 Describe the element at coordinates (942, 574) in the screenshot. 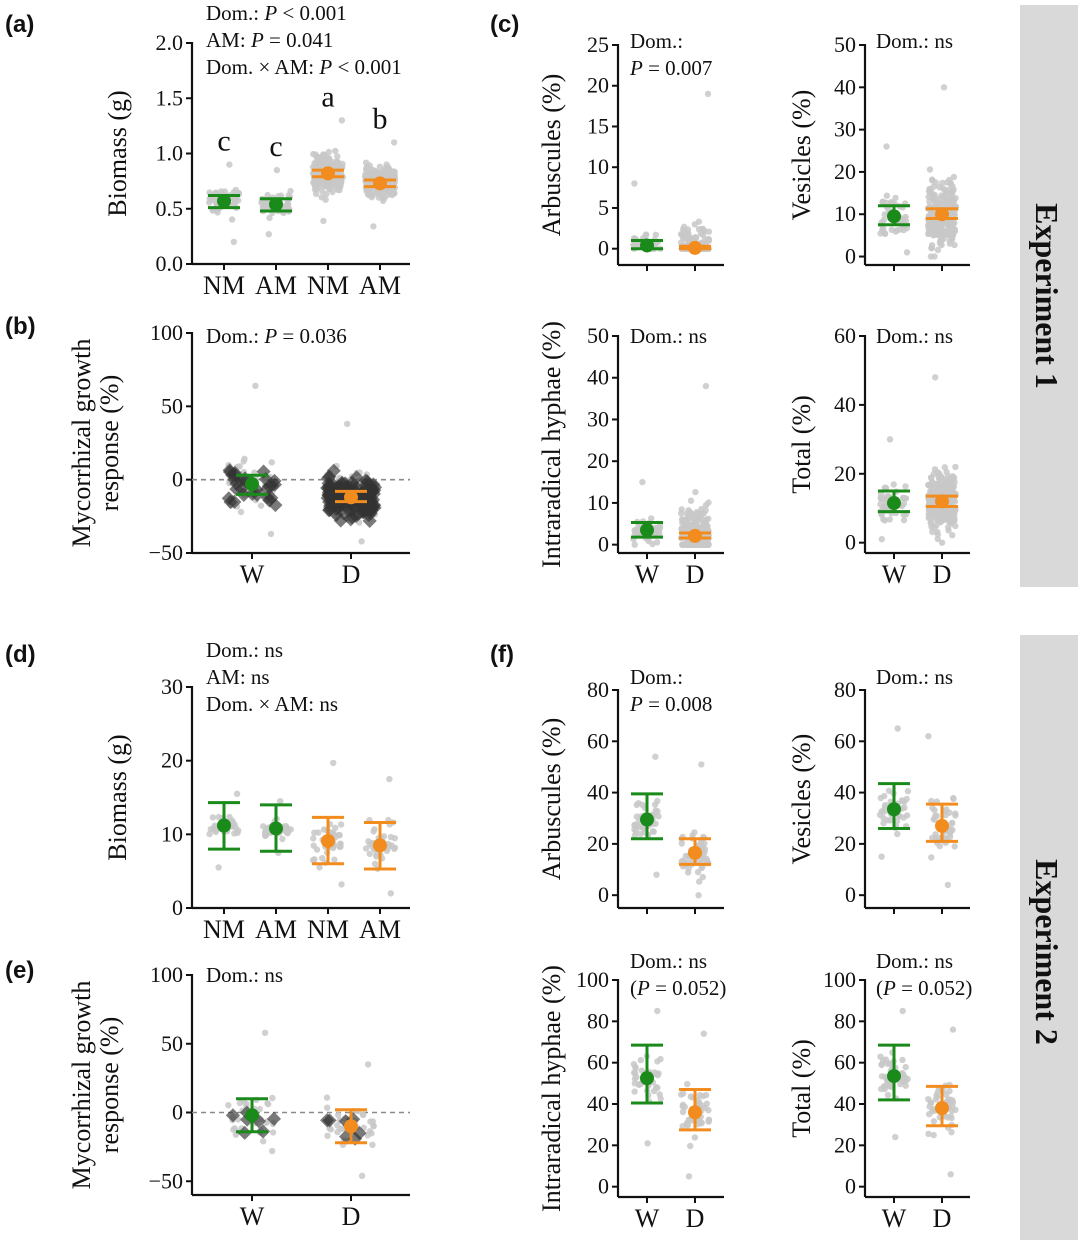

I see `x-tick-label: D` at that location.